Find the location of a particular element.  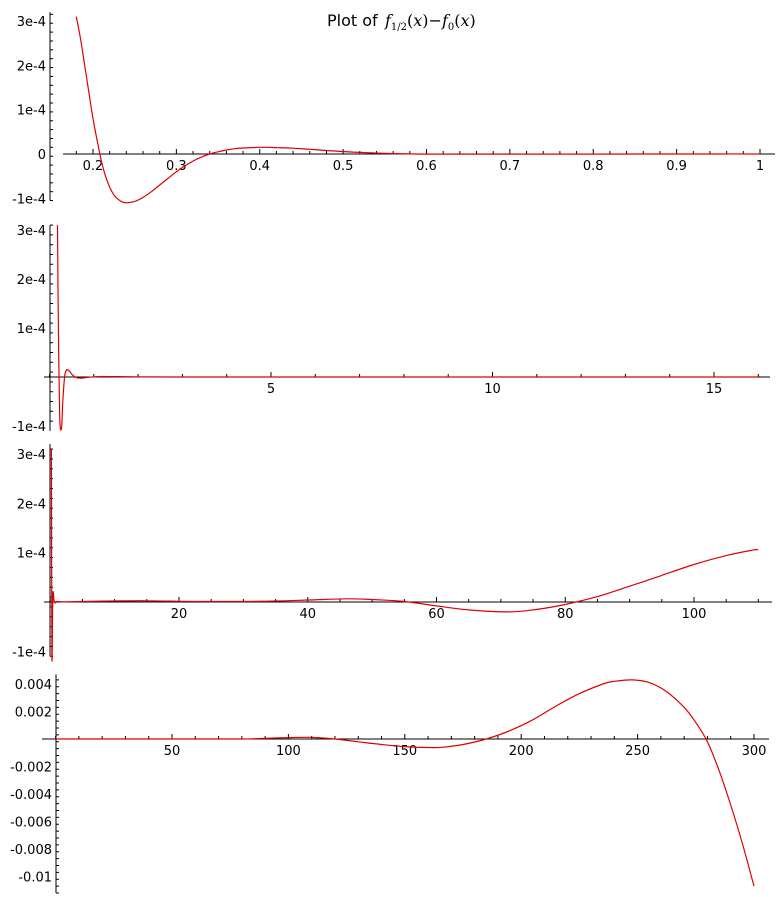

y-tick-label: -0.002 is located at coordinates (31, 768).